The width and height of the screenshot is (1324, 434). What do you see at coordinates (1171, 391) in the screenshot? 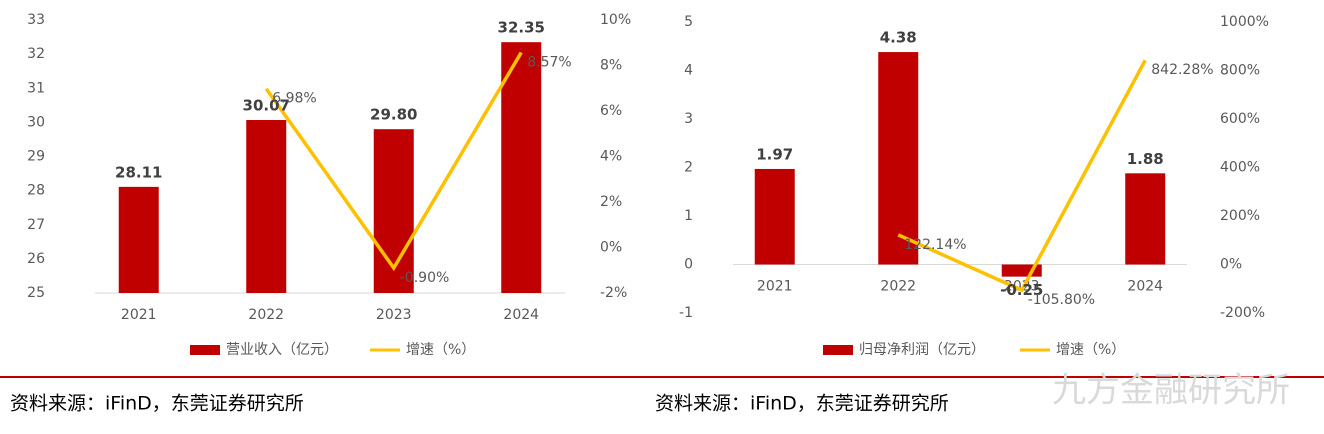
I see `watermark: 九方金融研究所` at bounding box center [1171, 391].